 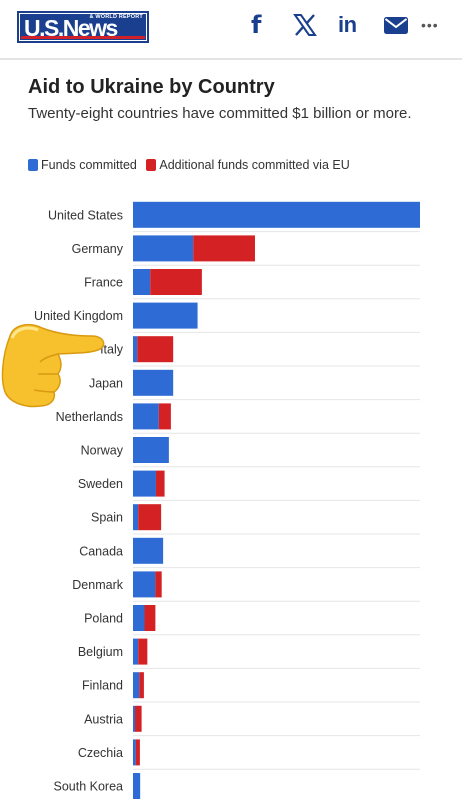 What do you see at coordinates (33, 165) in the screenshot?
I see `legend-swatch-funds` at bounding box center [33, 165].